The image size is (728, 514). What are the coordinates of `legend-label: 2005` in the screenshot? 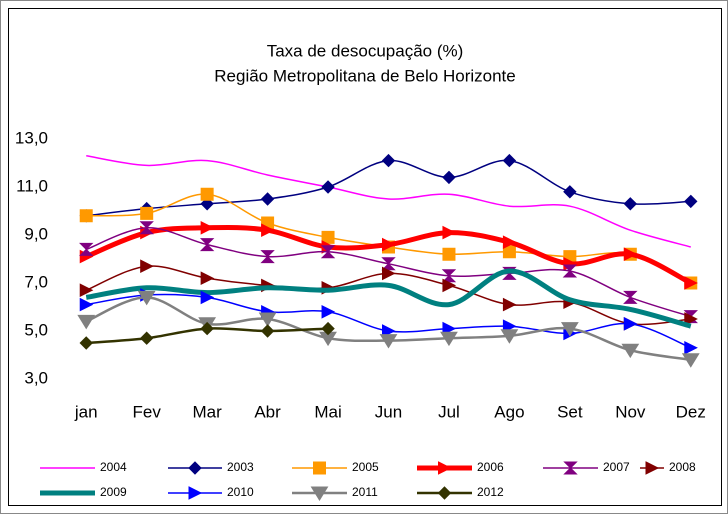 It's located at (365, 467).